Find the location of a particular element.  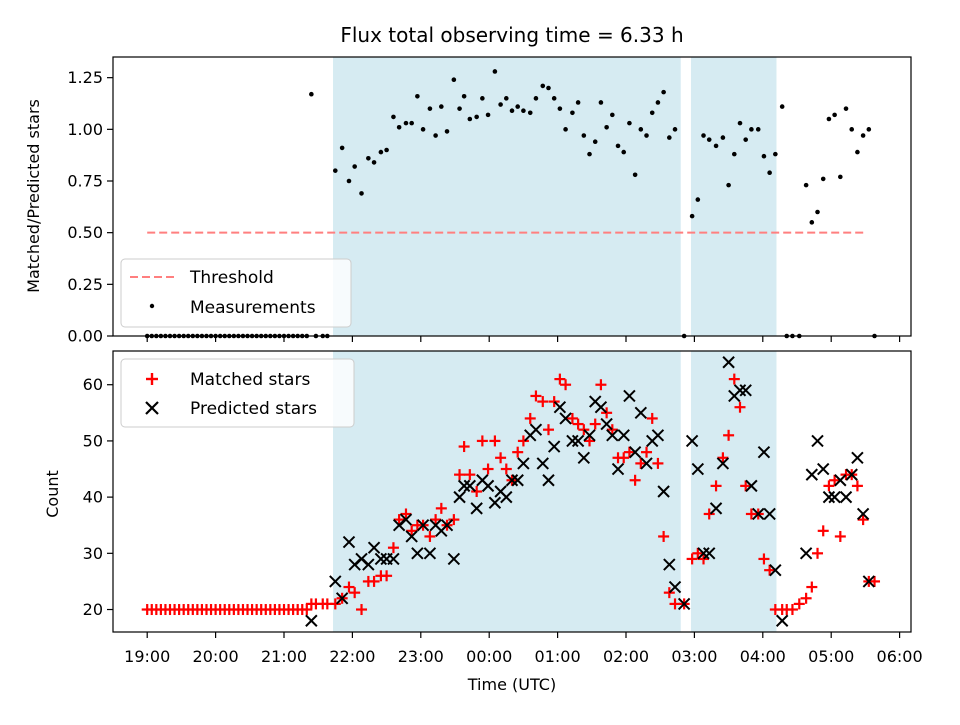

shaded-interval is located at coordinates (507, 196).